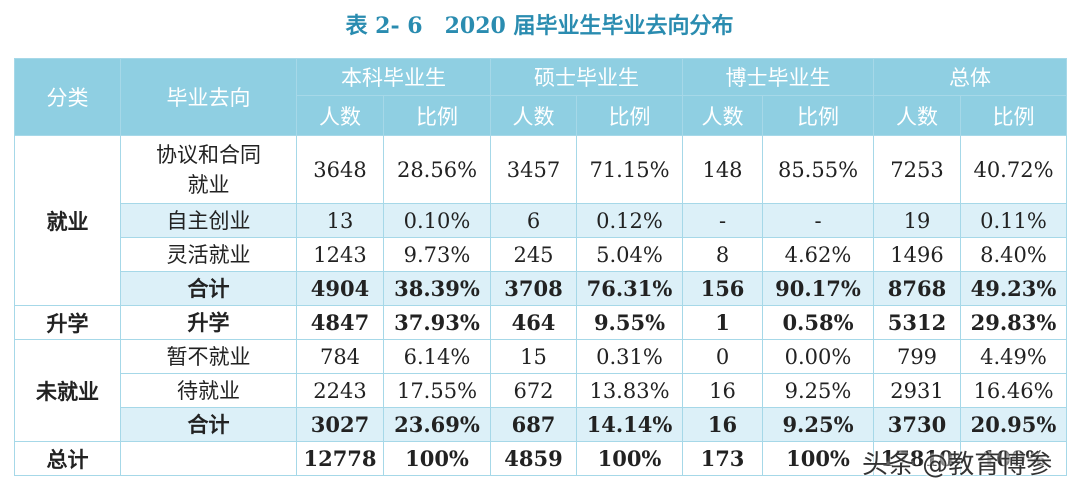 The height and width of the screenshot is (486, 1079). Describe the element at coordinates (722, 458) in the screenshot. I see `data-cell: 173` at that location.